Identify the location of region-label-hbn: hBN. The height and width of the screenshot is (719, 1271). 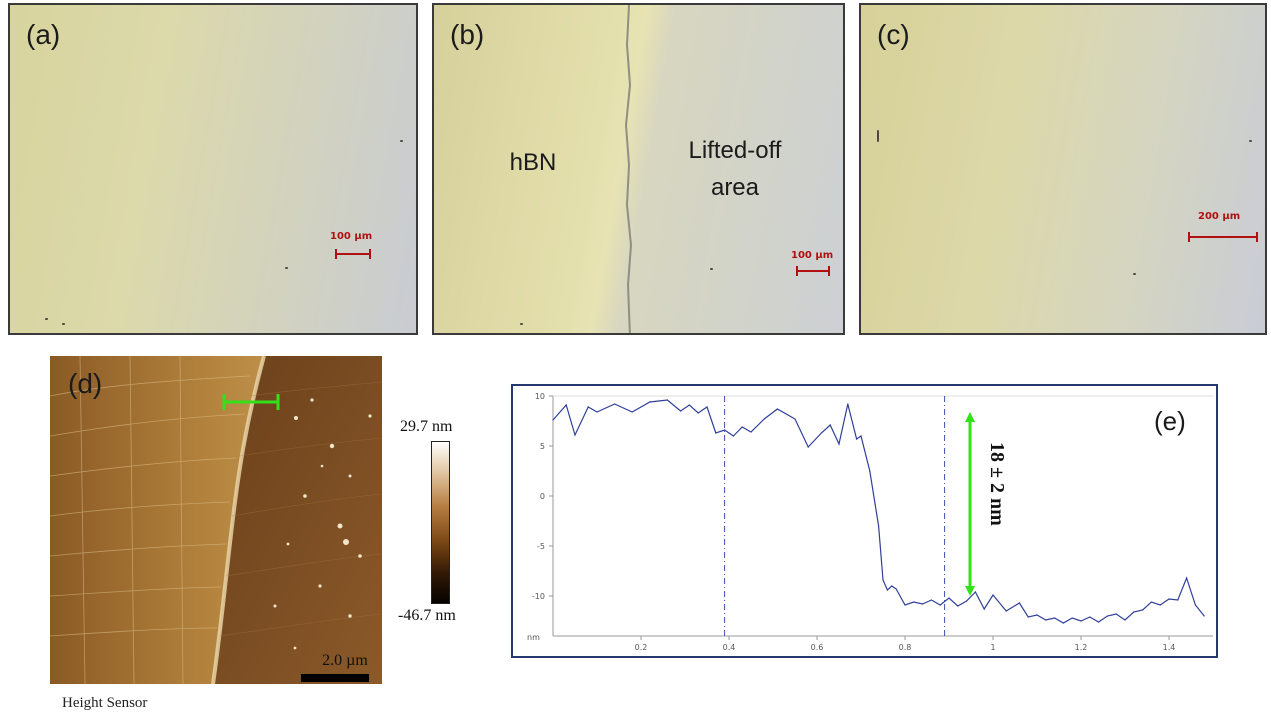
(533, 162).